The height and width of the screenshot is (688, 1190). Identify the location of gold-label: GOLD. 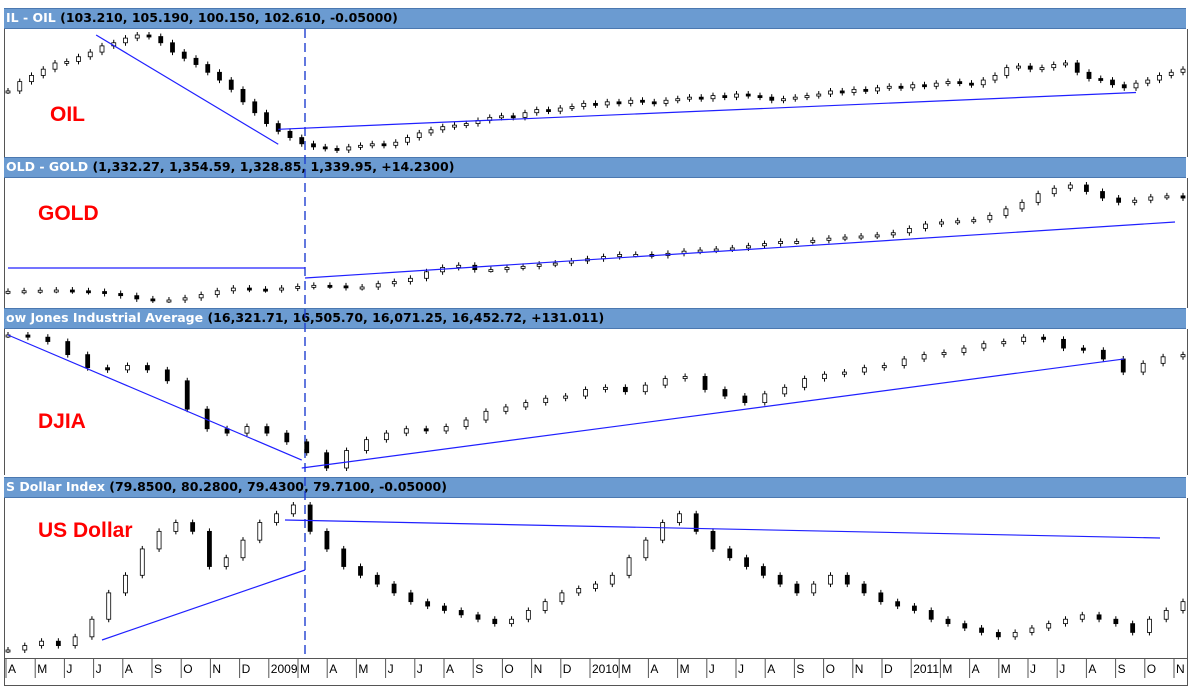
(68, 213).